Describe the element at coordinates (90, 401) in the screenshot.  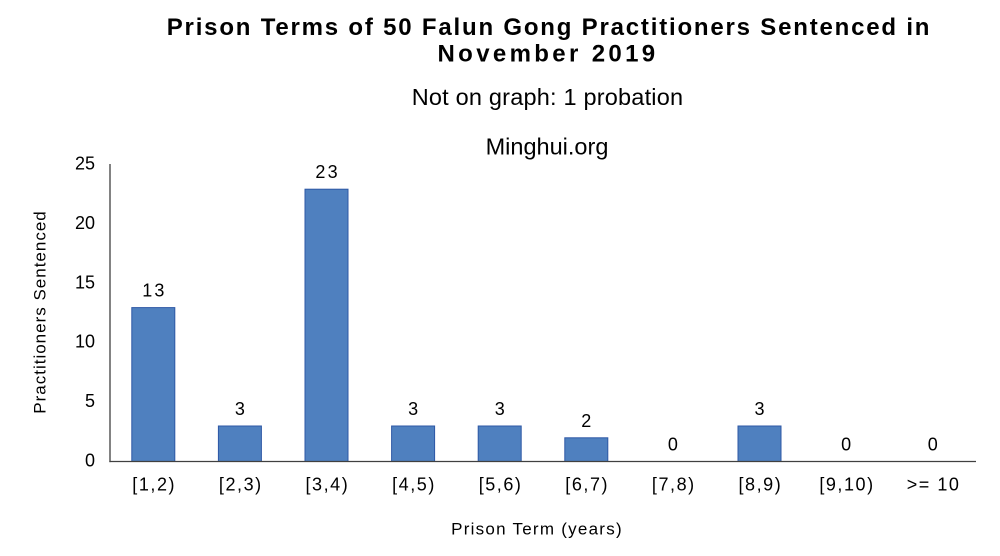
I see `svg-text: 5` at that location.